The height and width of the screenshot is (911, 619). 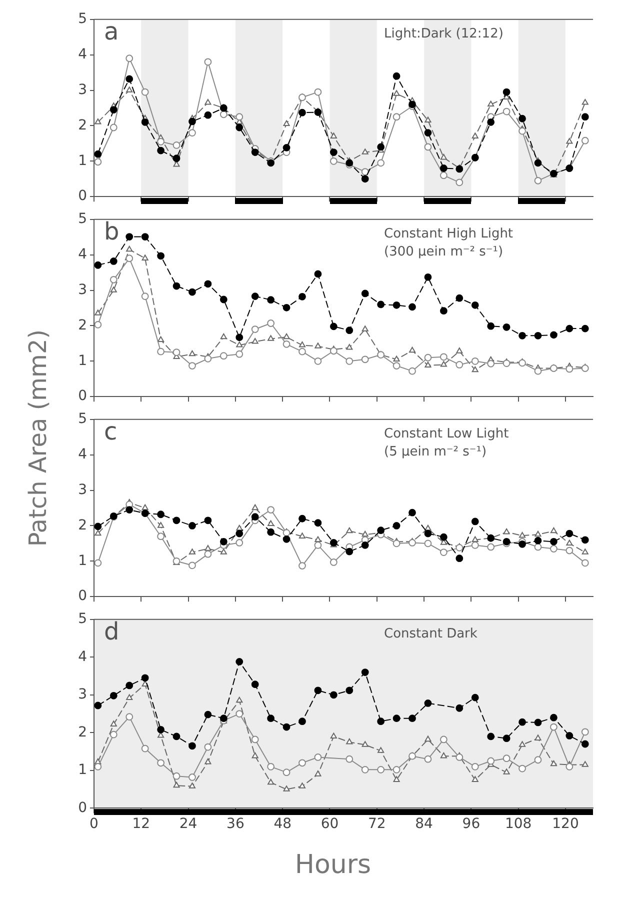 I want to click on x-tick-label: 96, so click(x=471, y=824).